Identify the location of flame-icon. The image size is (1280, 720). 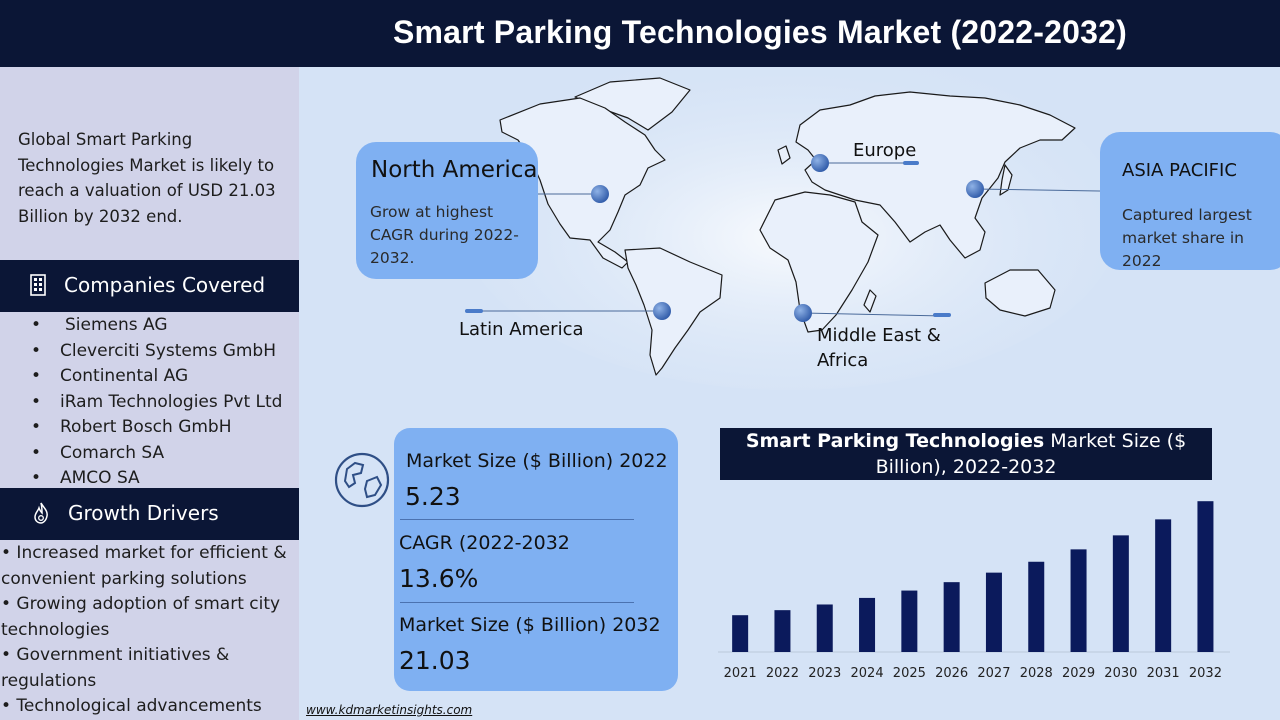
(41, 513).